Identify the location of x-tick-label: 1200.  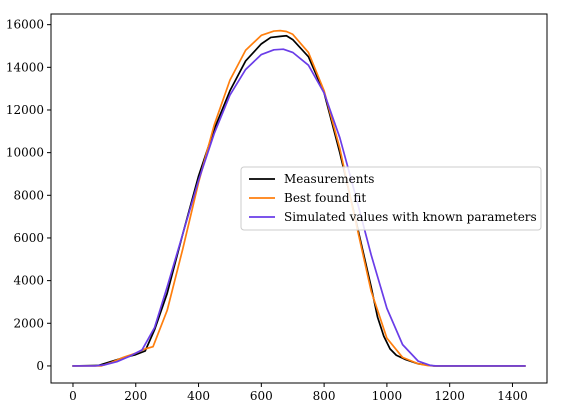
(449, 396).